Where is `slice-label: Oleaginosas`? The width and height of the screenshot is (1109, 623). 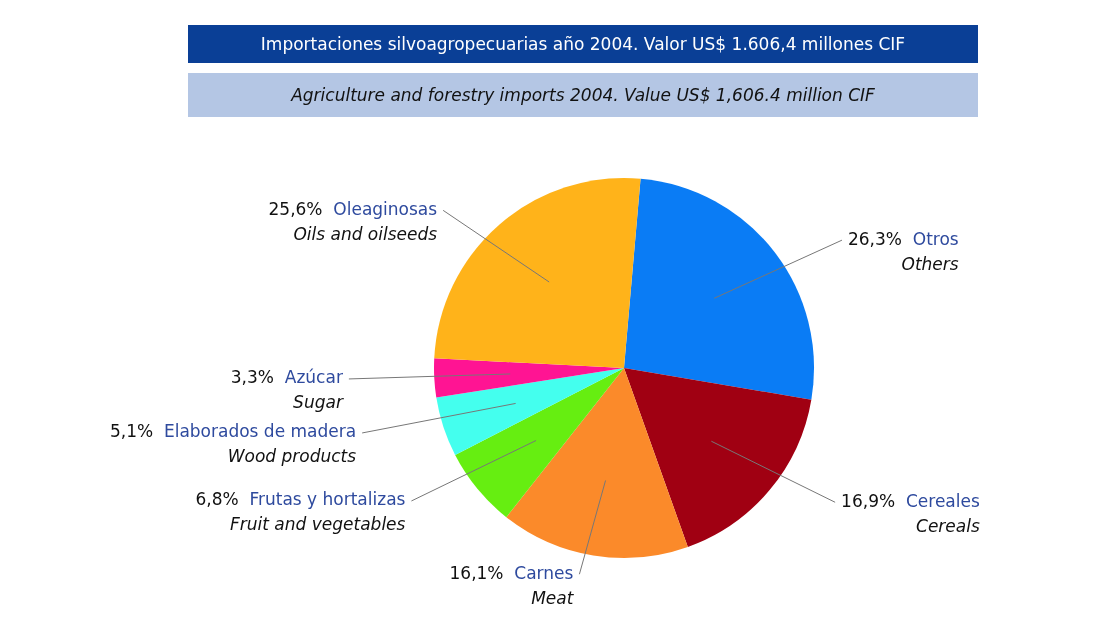 slice-label: Oleaginosas is located at coordinates (385, 208).